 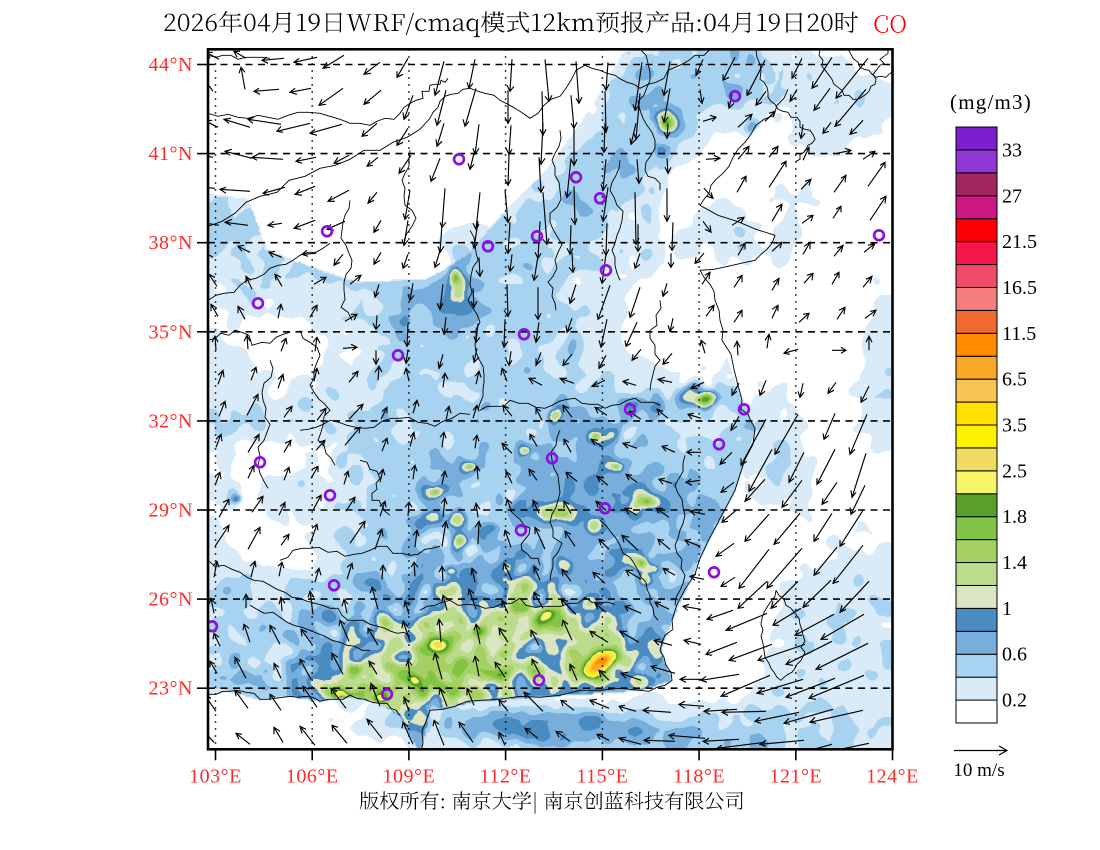 What do you see at coordinates (1014, 701) in the screenshot?
I see `svg-text: 0.2` at bounding box center [1014, 701].